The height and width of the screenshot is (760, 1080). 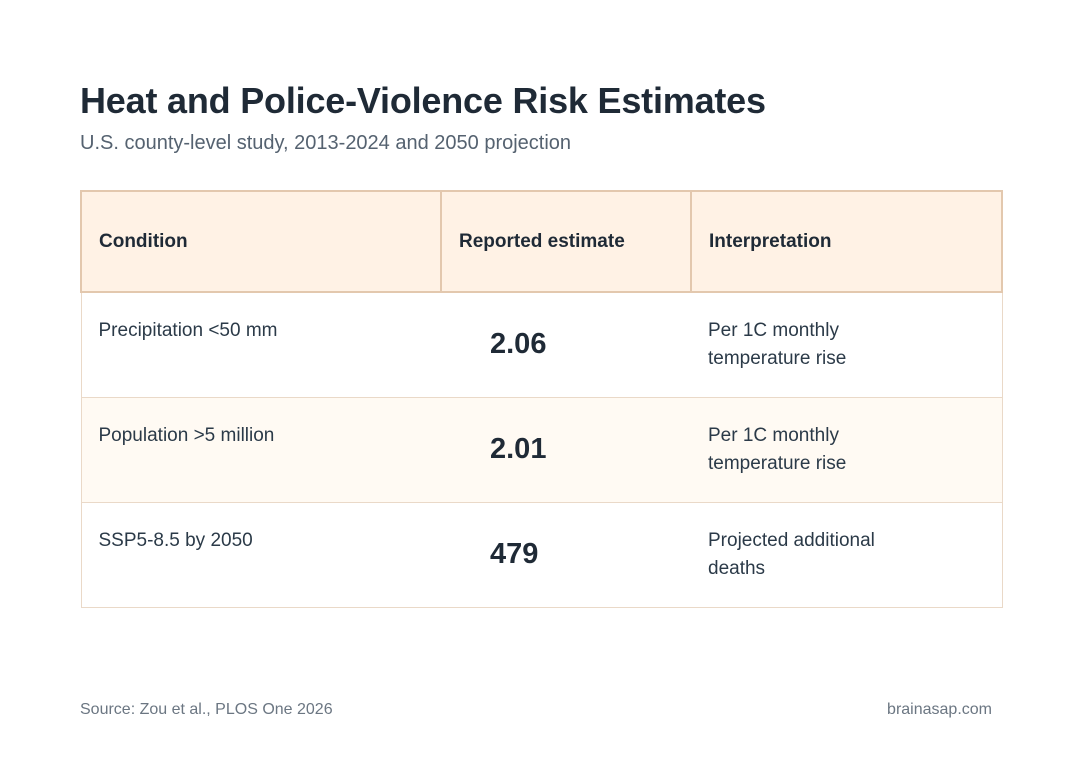 What do you see at coordinates (260, 450) in the screenshot?
I see `condition-cell: Population >5 million` at bounding box center [260, 450].